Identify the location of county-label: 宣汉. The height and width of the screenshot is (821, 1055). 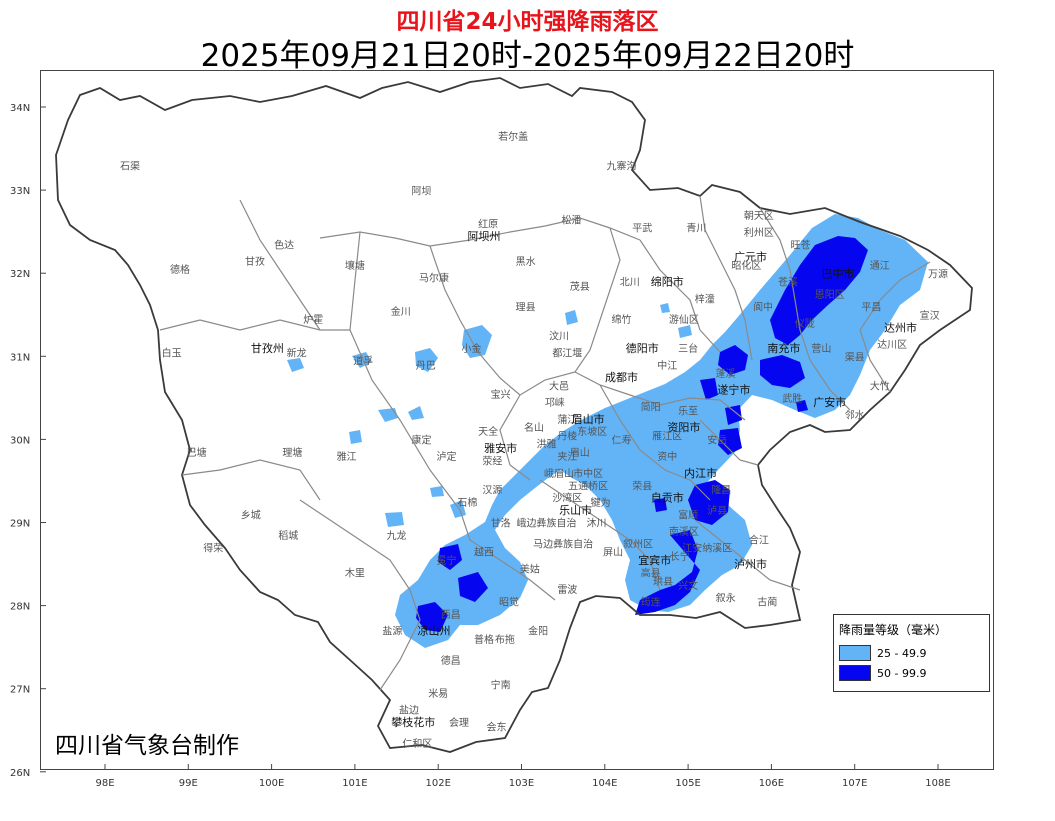
(930, 315).